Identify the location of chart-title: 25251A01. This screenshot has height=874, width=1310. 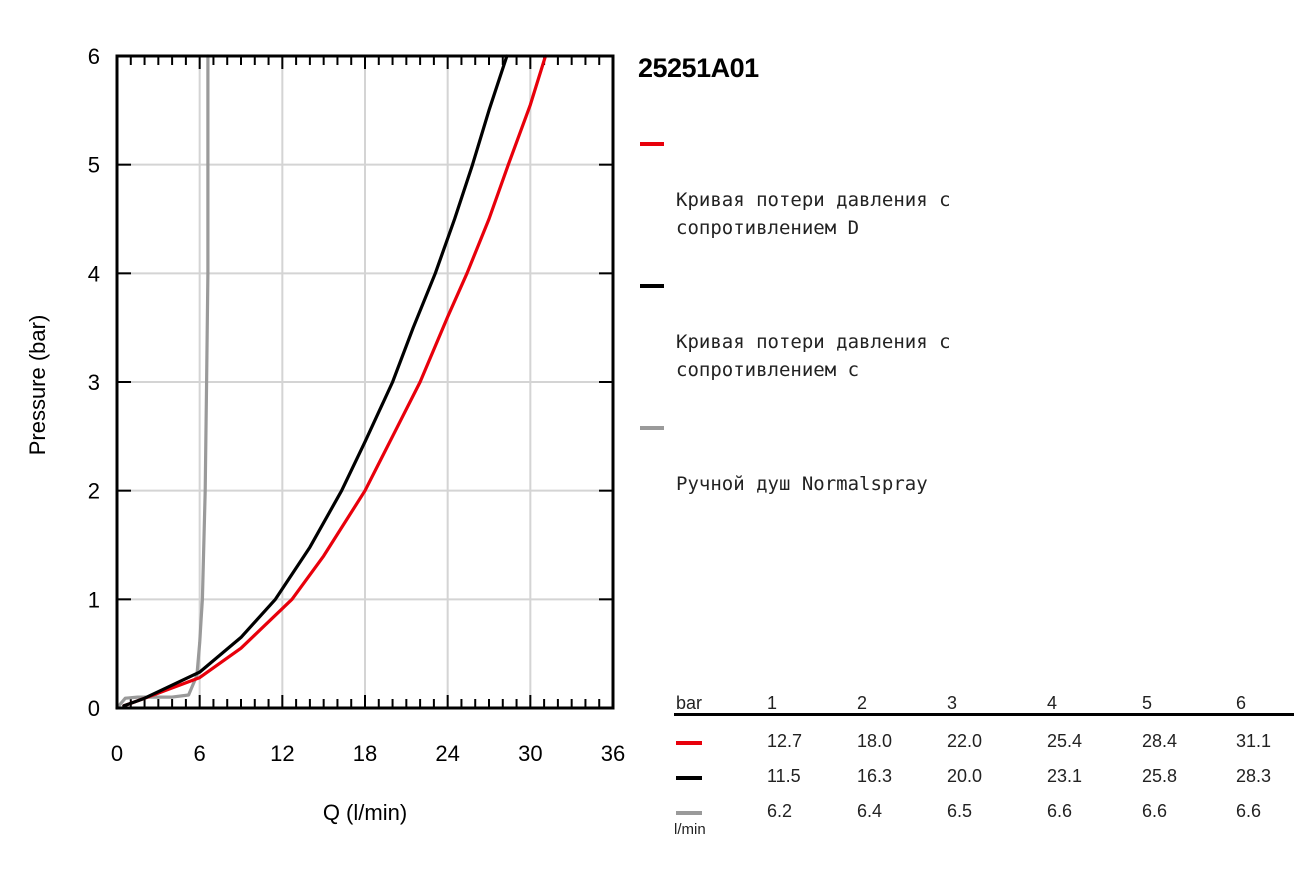
(698, 68).